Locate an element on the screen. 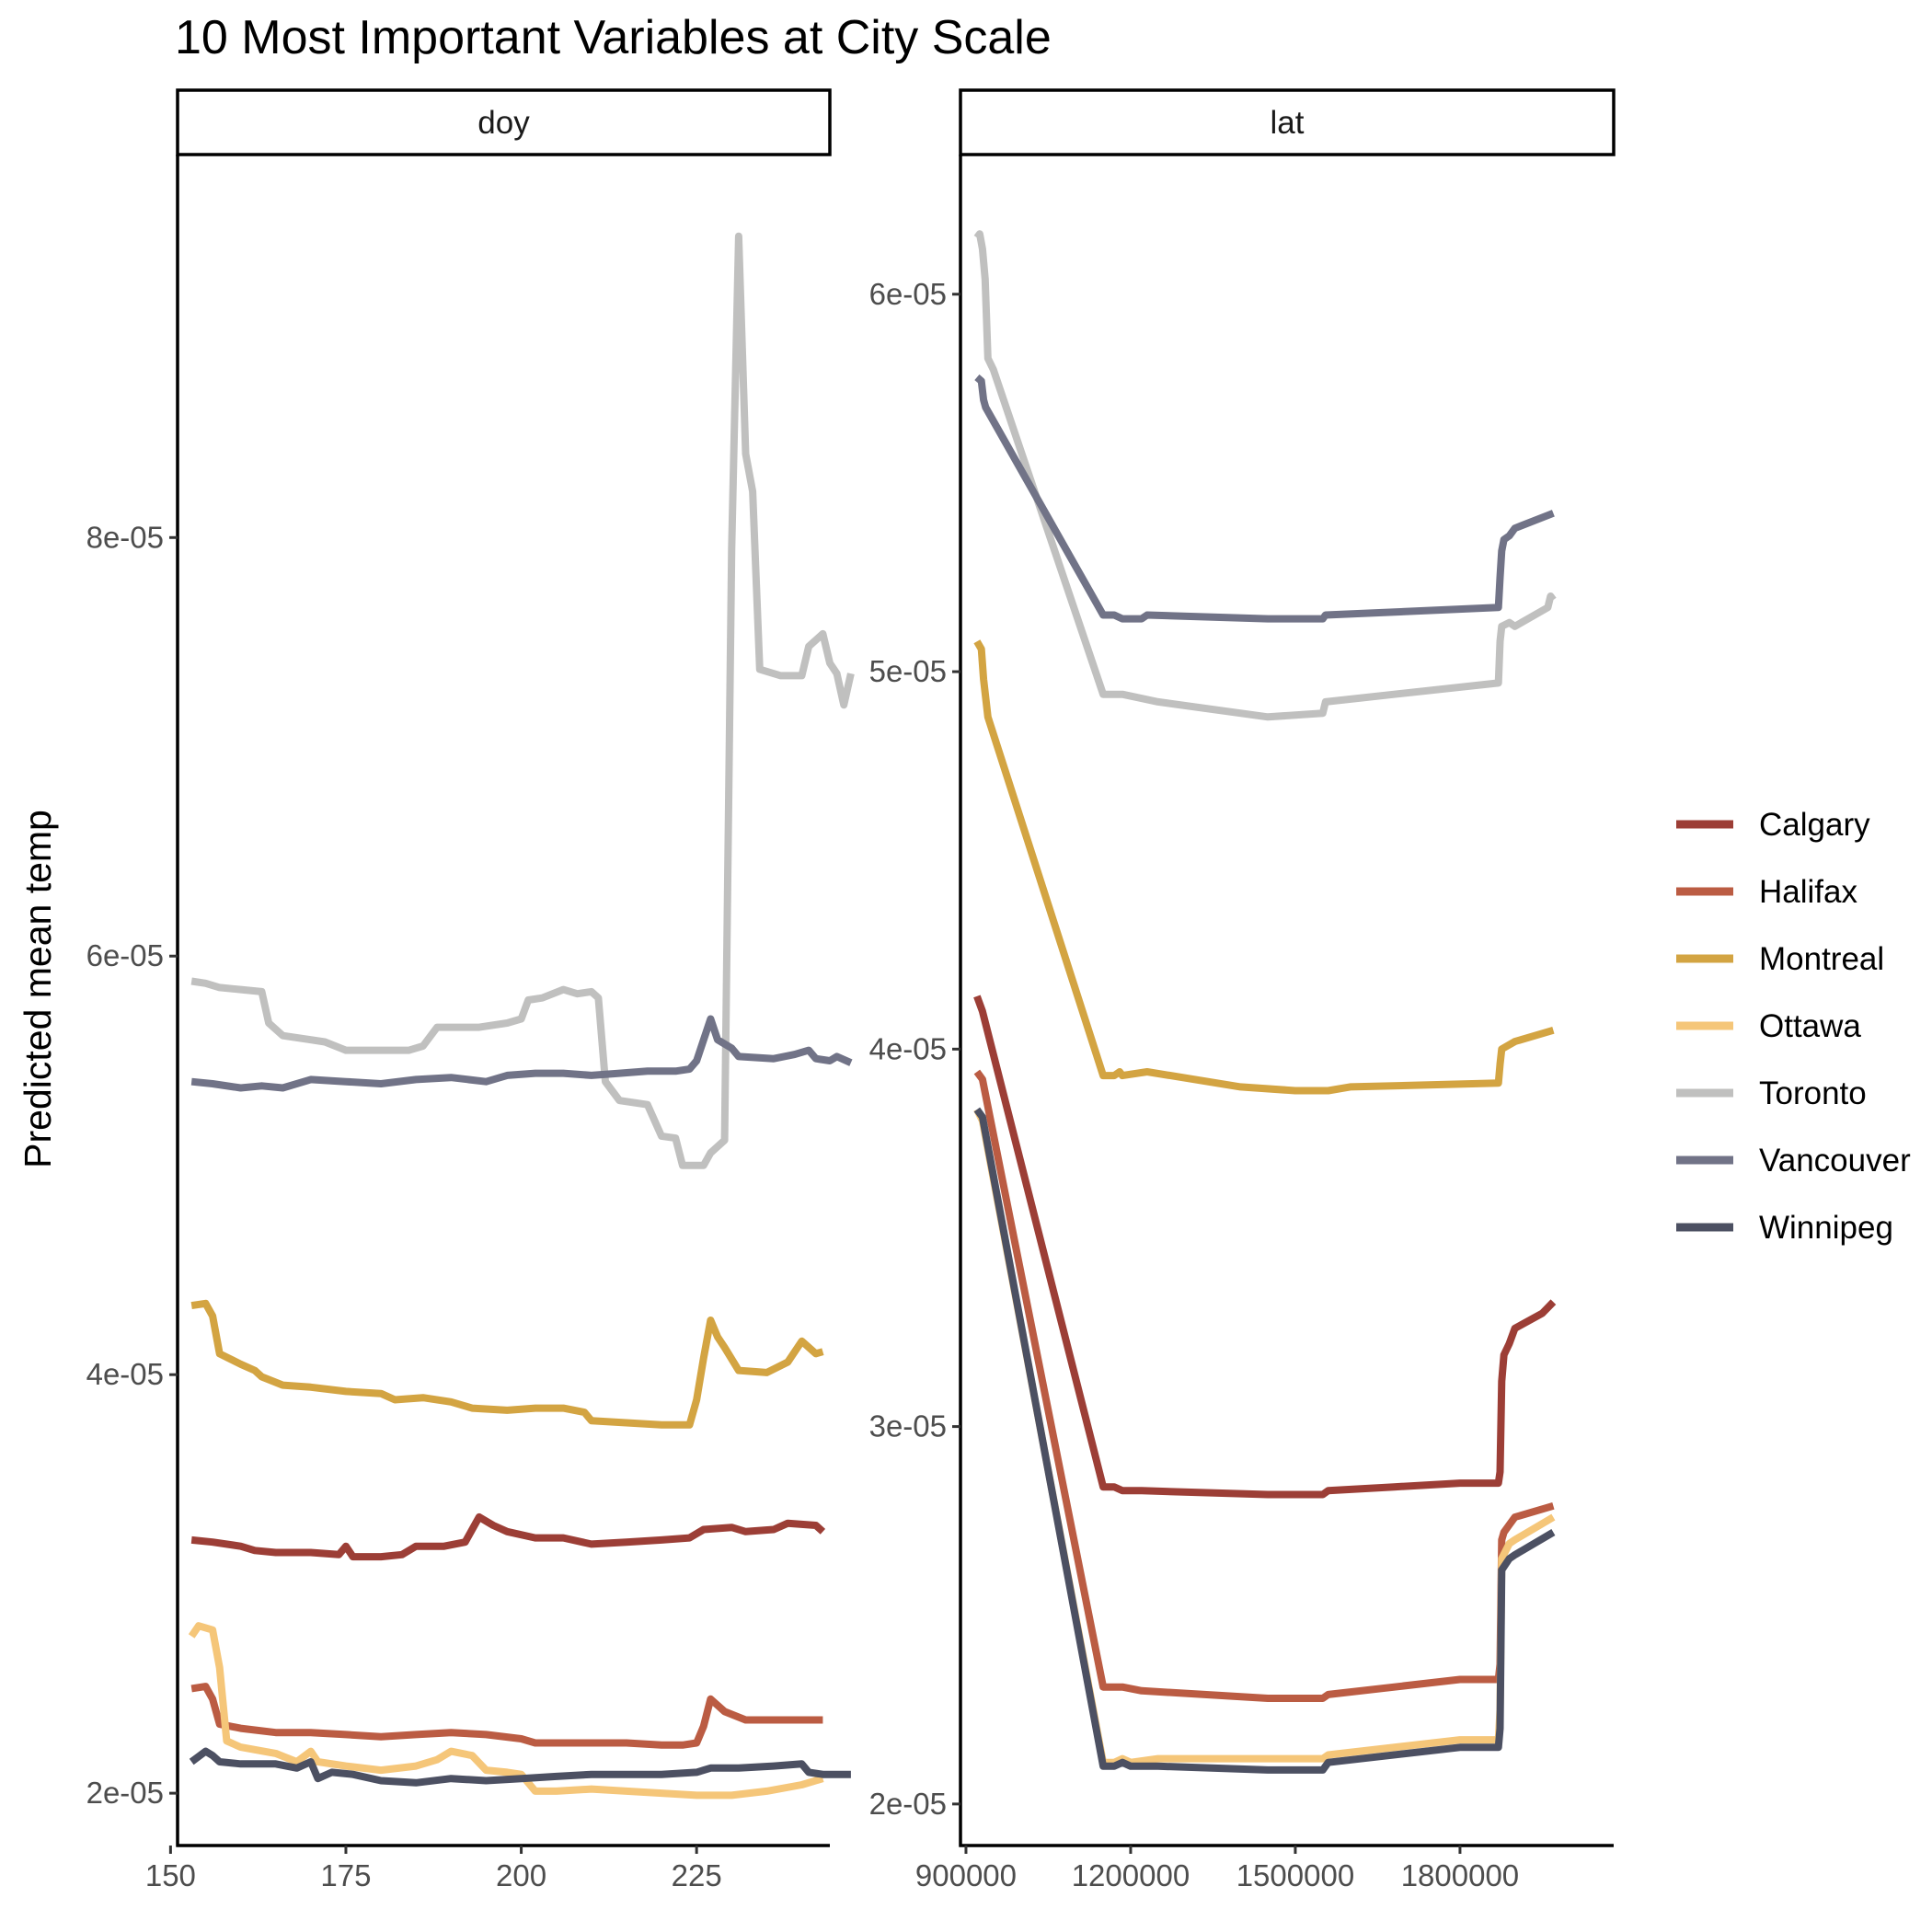  x-tick-label: 225 is located at coordinates (697, 1875).